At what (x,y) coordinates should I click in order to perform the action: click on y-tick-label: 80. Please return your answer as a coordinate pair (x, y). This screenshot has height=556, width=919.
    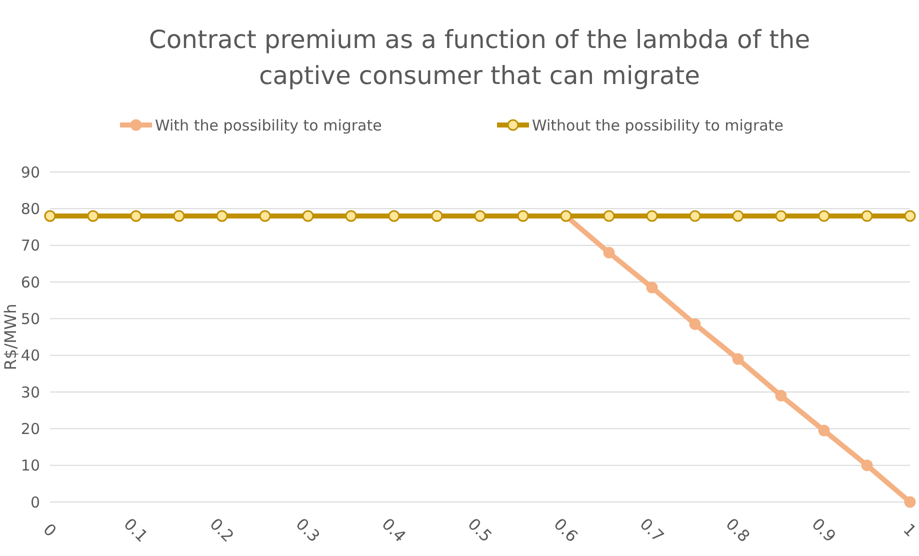
    Looking at the image, I should click on (30, 209).